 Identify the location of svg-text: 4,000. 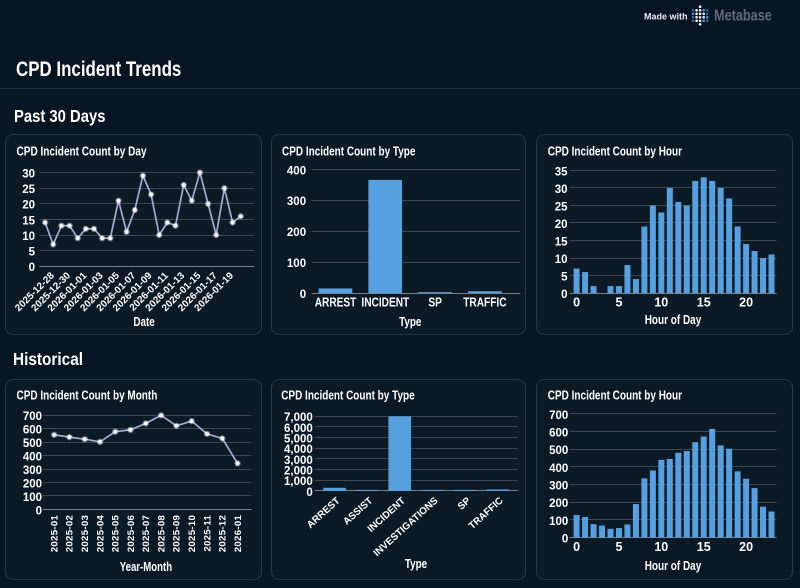
(298, 450).